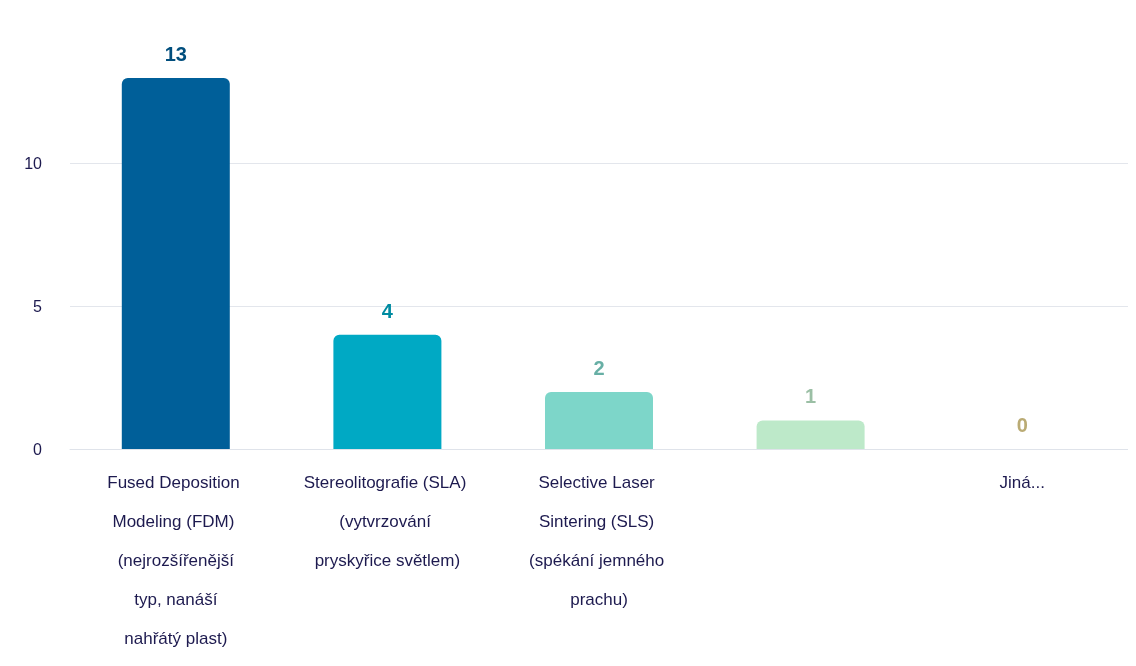 This screenshot has height=666, width=1136. What do you see at coordinates (33, 164) in the screenshot?
I see `y-tick-label: 10` at bounding box center [33, 164].